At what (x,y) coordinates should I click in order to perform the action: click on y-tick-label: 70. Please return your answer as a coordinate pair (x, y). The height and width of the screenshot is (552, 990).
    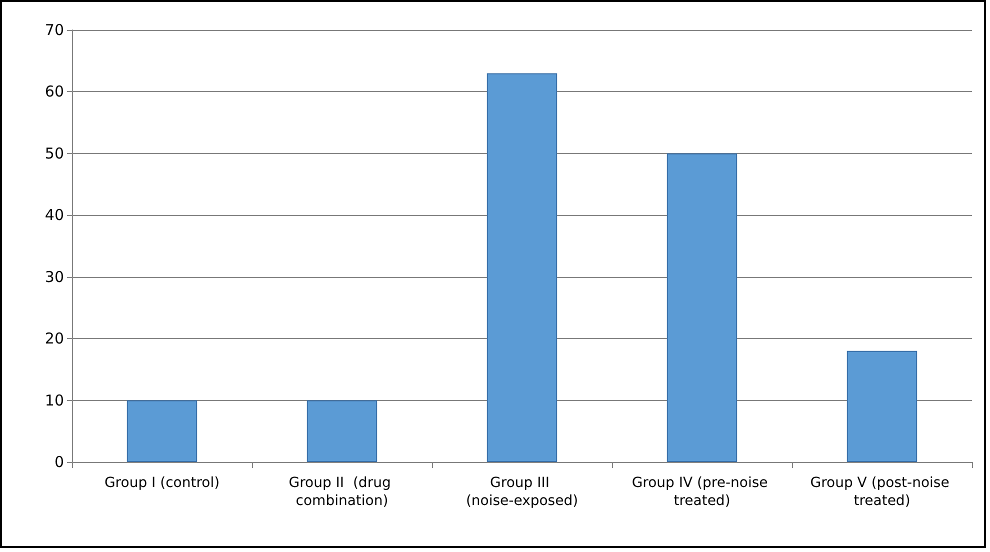
    Looking at the image, I should click on (54, 30).